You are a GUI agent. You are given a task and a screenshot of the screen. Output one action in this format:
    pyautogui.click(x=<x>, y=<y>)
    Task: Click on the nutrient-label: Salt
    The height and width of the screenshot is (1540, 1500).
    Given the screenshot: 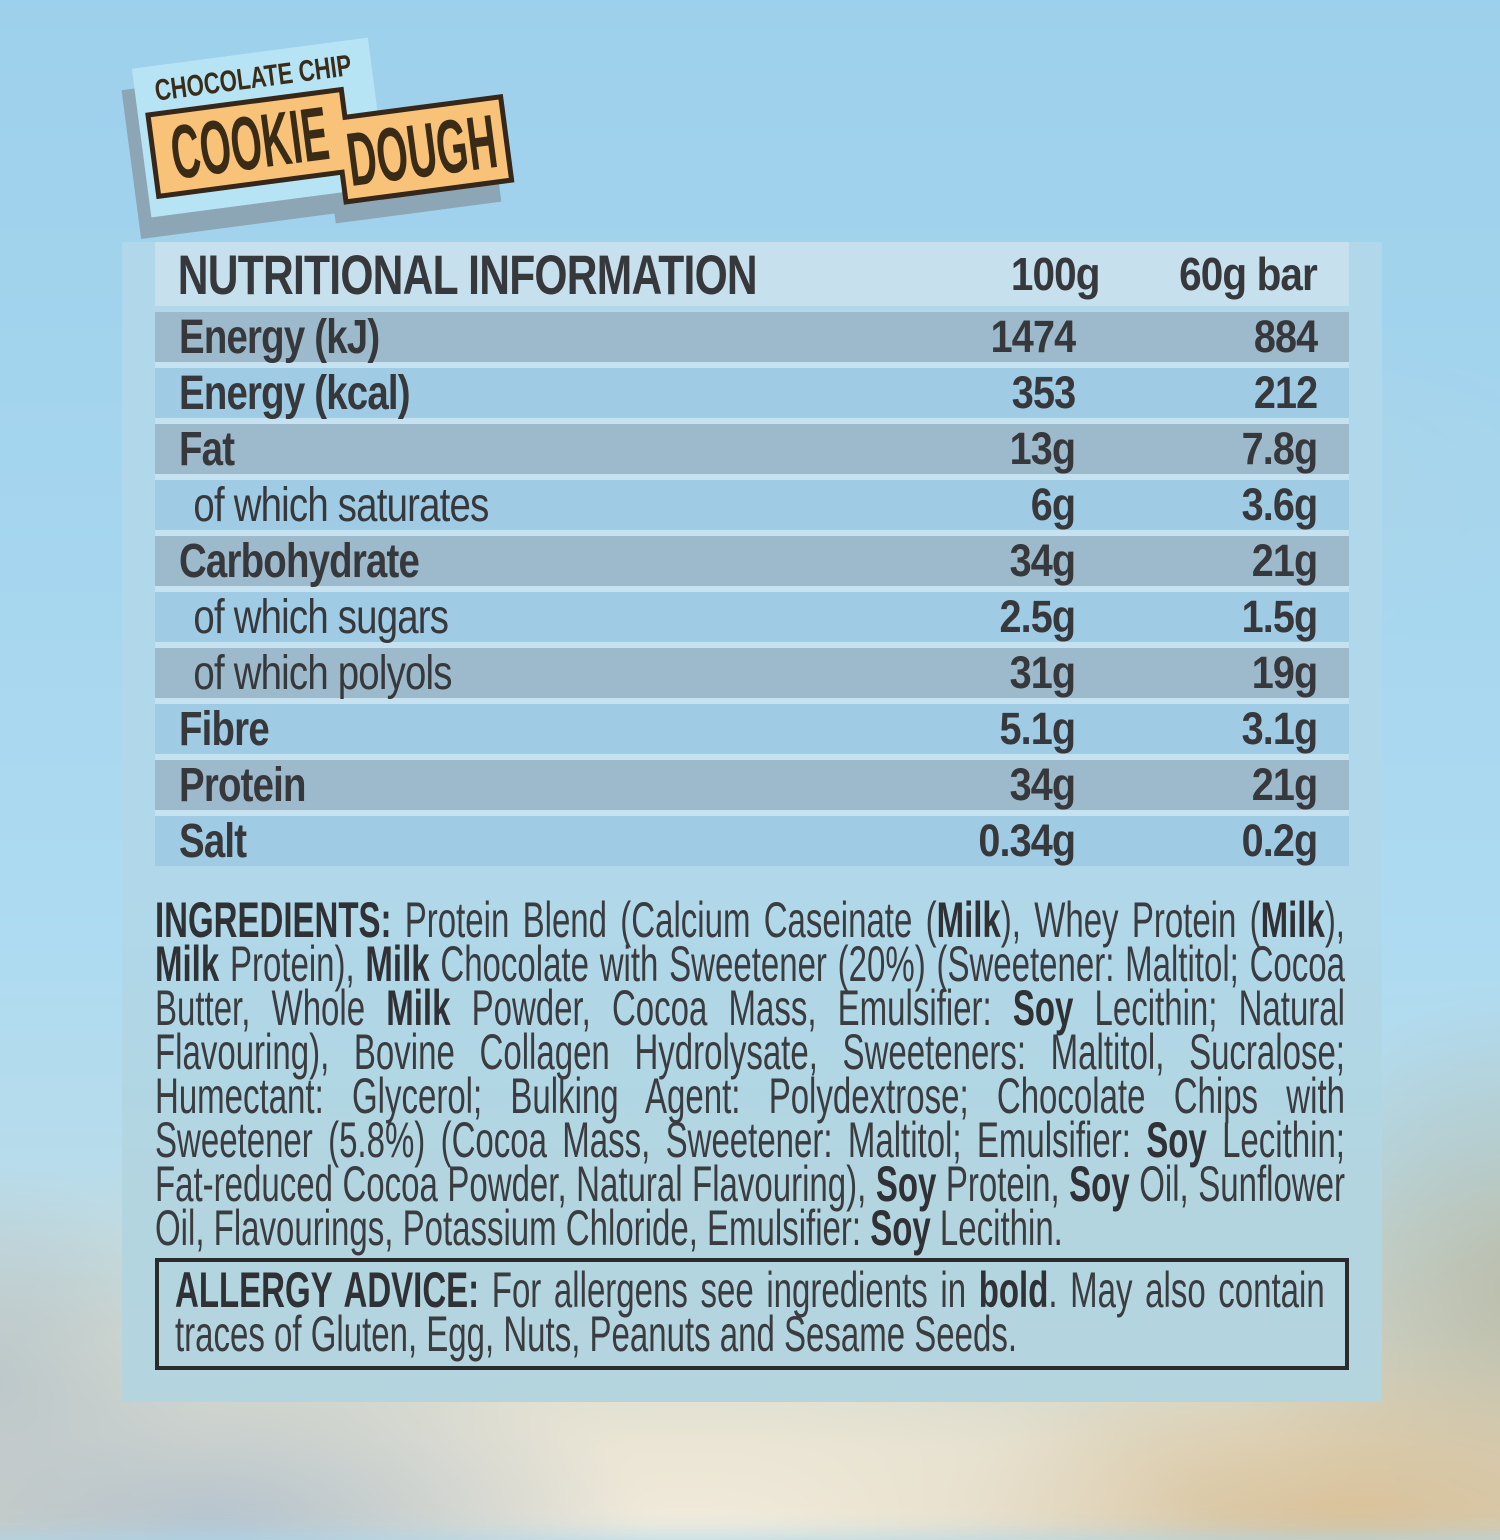 What is the action you would take?
    pyautogui.click(x=213, y=841)
    